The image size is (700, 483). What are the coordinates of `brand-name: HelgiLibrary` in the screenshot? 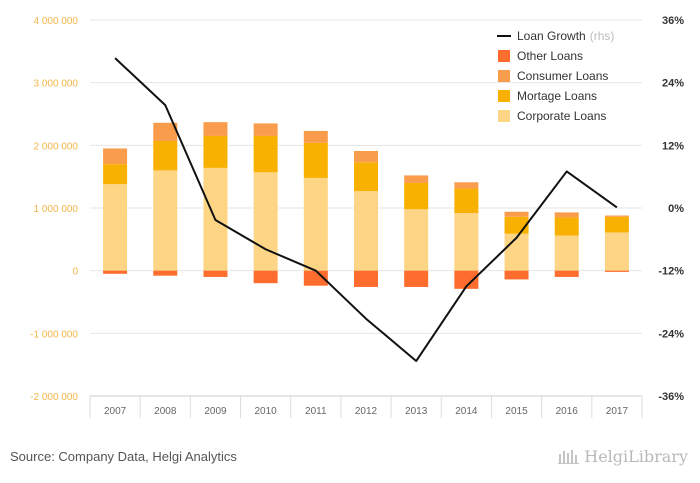 It's located at (636, 456).